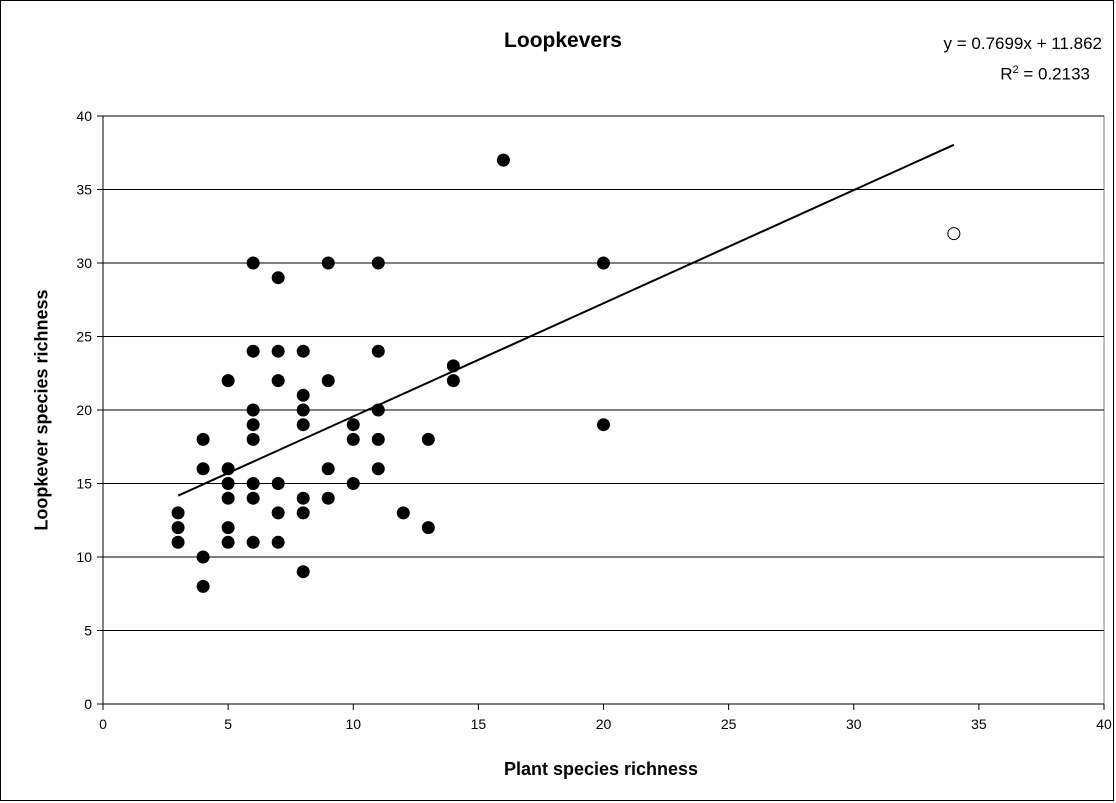  What do you see at coordinates (479, 724) in the screenshot?
I see `x-tick-label: 15` at bounding box center [479, 724].